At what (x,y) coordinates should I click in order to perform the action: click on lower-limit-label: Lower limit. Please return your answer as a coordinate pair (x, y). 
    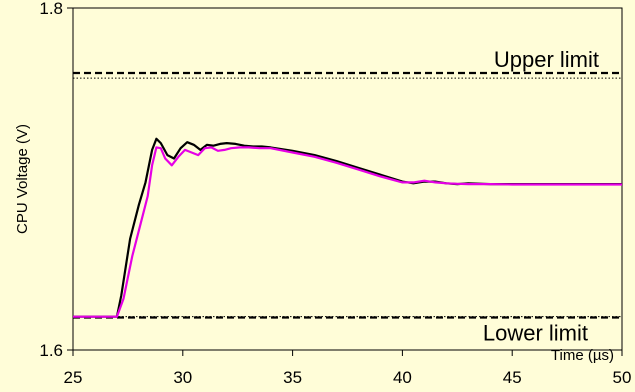
    Looking at the image, I should click on (535, 333).